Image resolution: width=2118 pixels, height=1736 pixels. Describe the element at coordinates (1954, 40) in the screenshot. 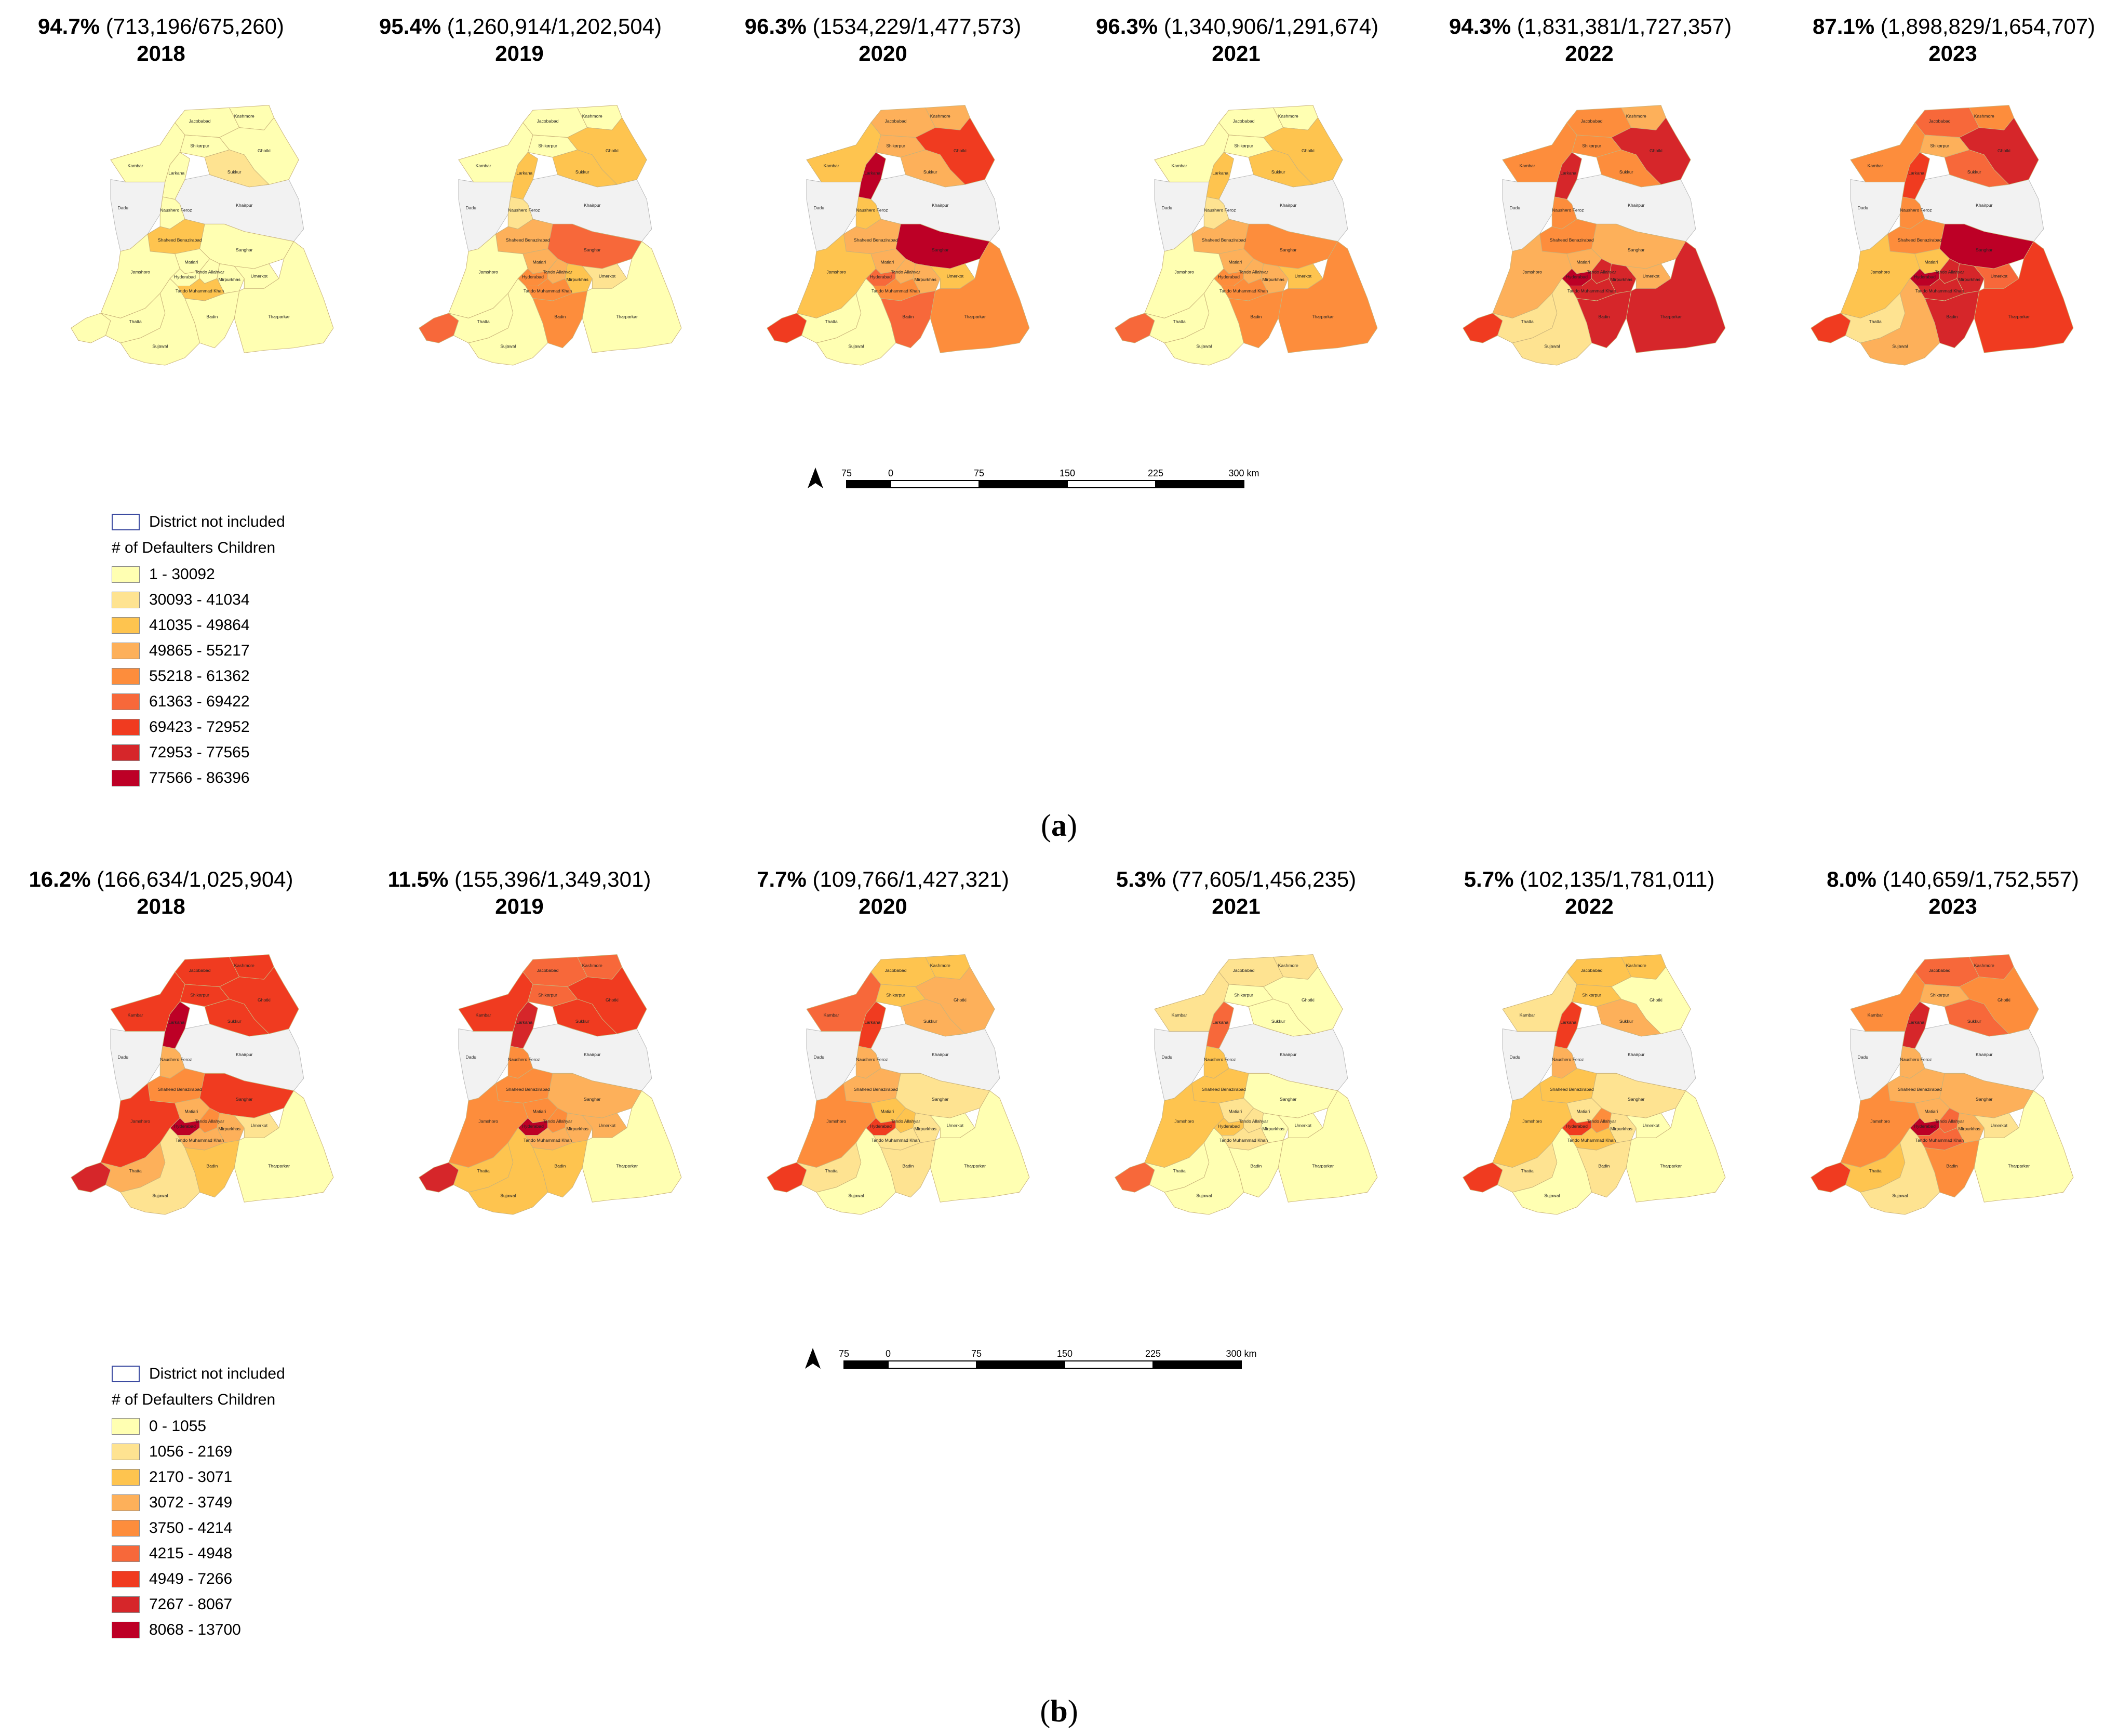

I see `map-title: 87.1% (1,898,829/1,654,707) 2023` at that location.